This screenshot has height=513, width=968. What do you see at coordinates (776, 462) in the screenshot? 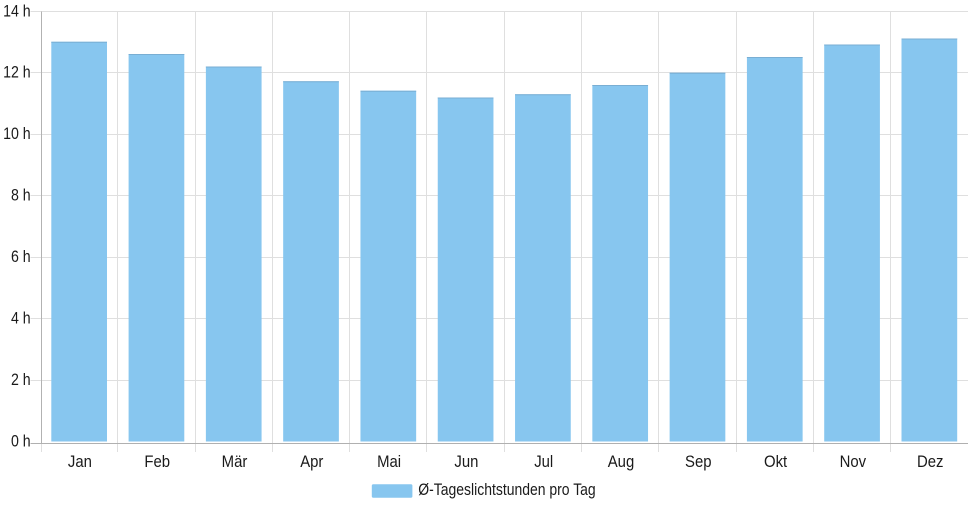
I see `svg-text: Okt` at bounding box center [776, 462].